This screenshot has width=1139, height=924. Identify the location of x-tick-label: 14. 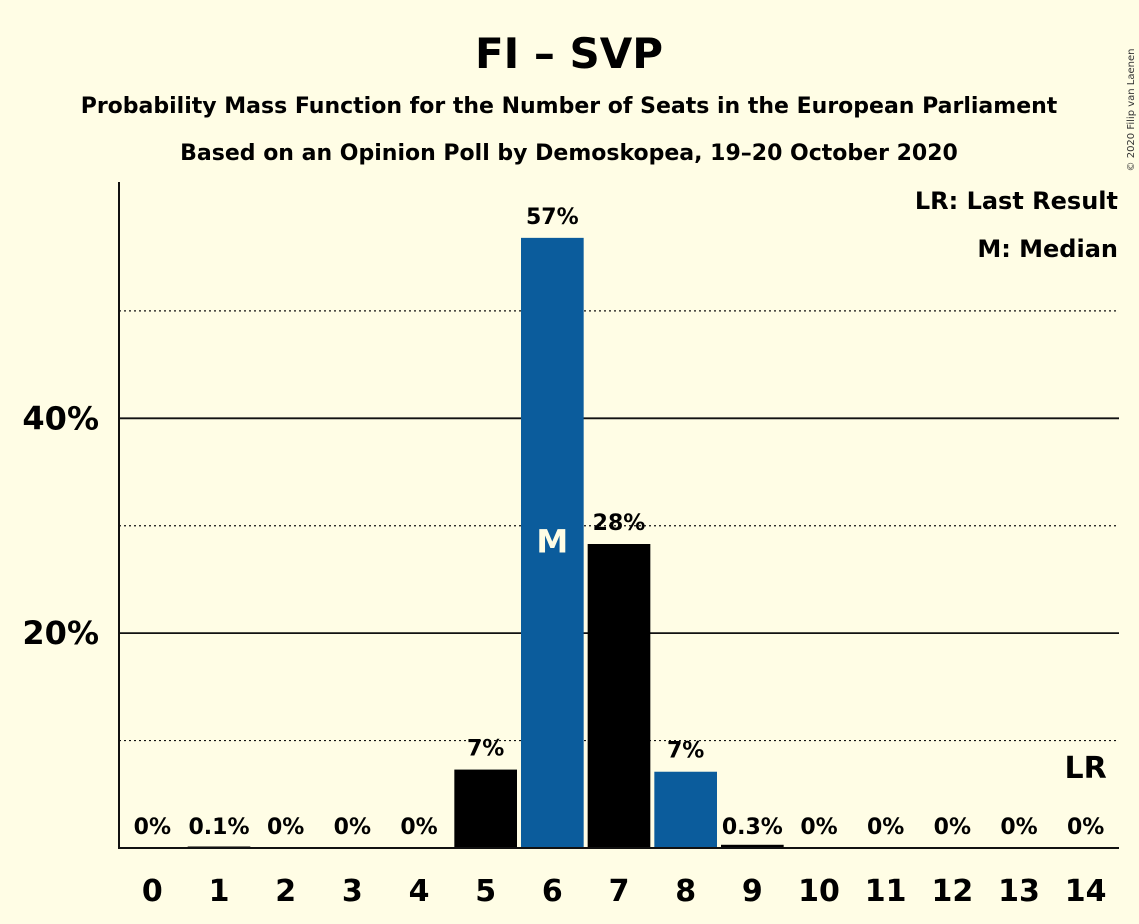
(1086, 891).